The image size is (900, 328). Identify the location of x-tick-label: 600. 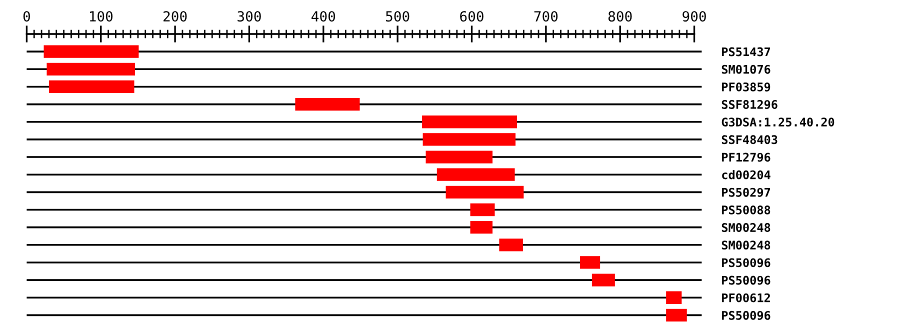
(472, 16).